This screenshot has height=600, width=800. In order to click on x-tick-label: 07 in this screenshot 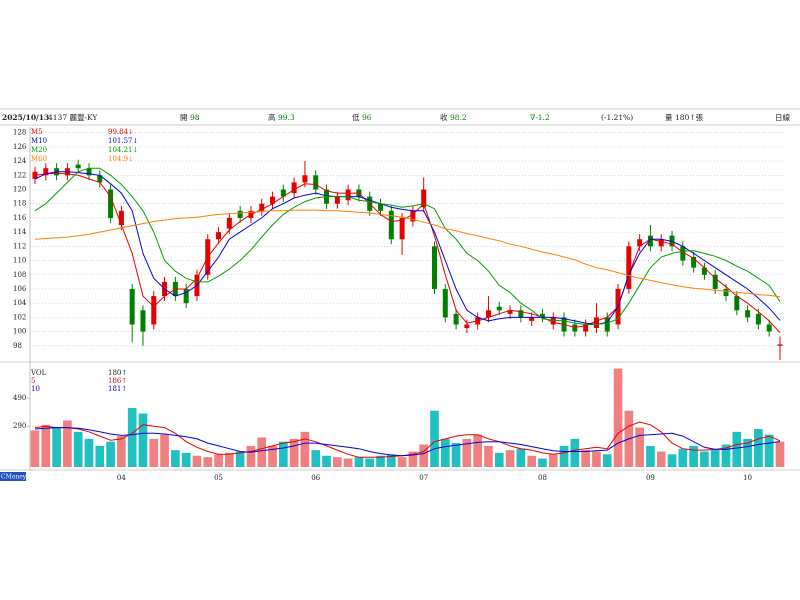, I will do `click(423, 478)`.